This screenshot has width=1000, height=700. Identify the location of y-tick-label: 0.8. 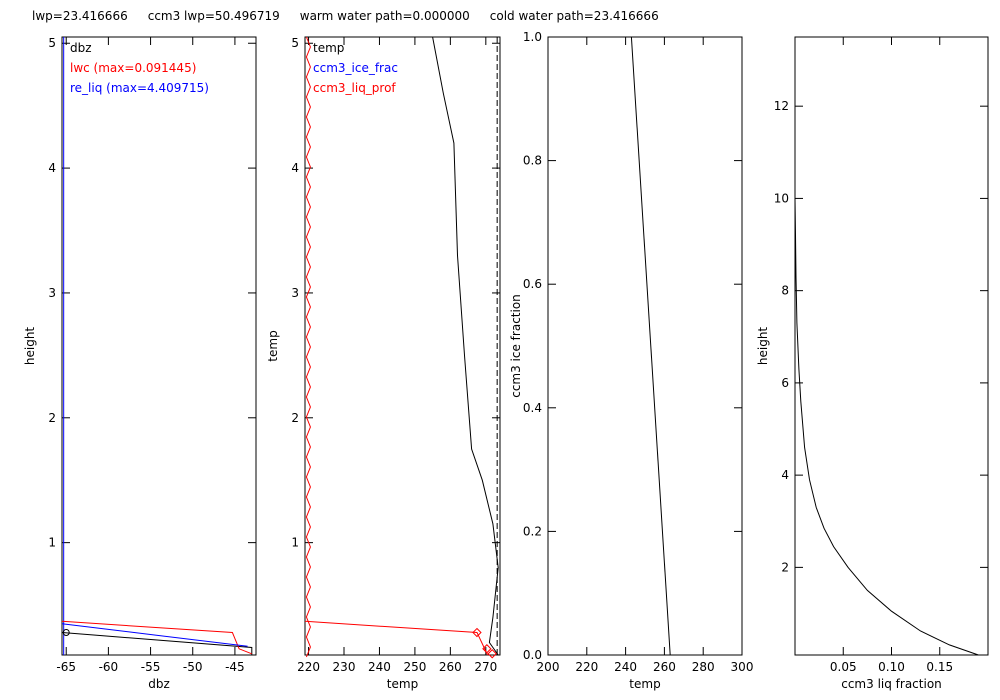
(532, 161).